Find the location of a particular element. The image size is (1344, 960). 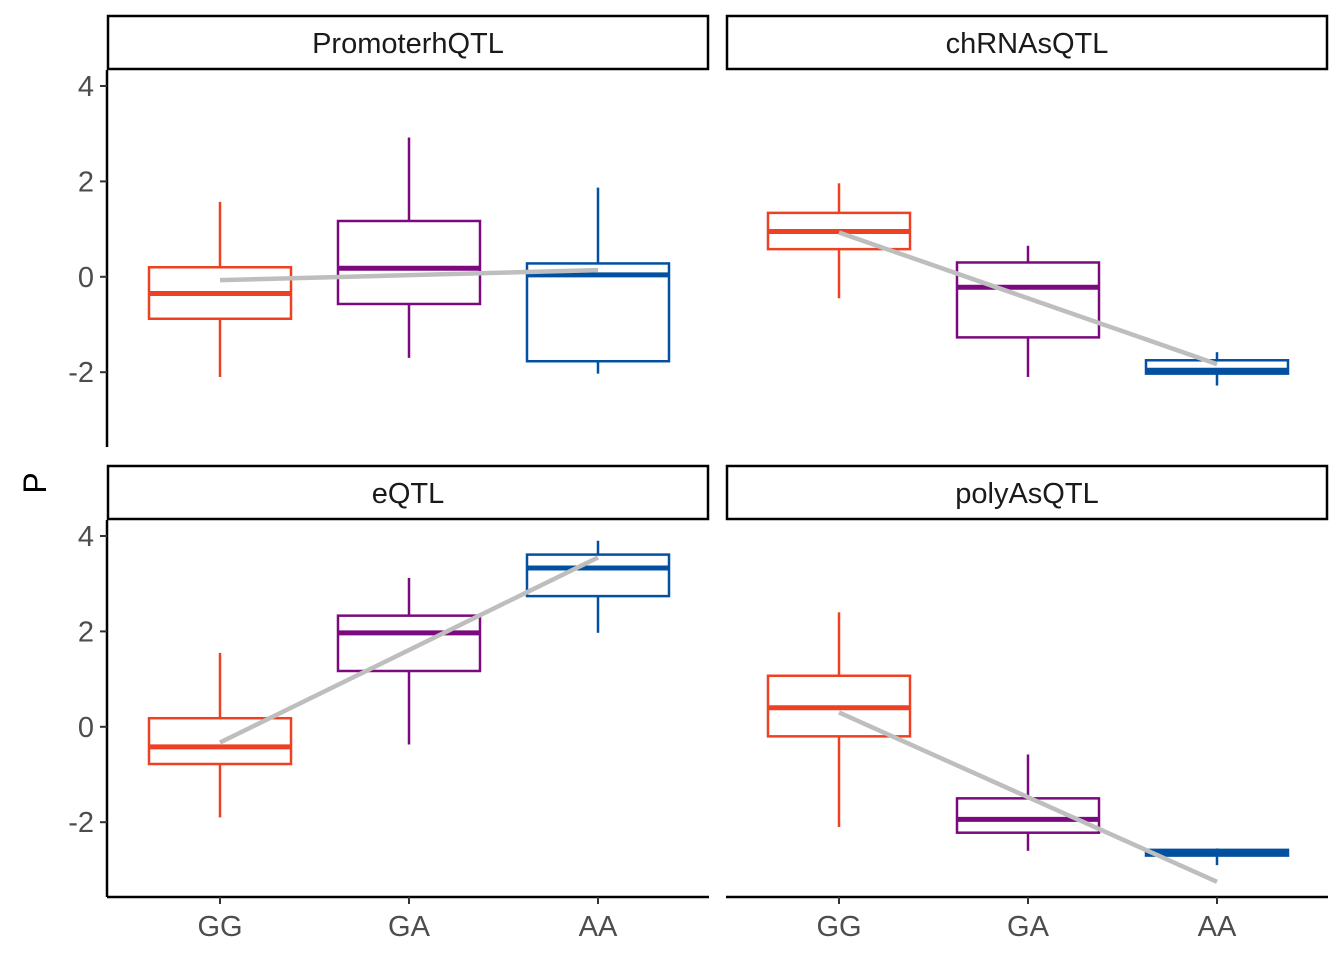

strip-box-eqtl is located at coordinates (408, 492).